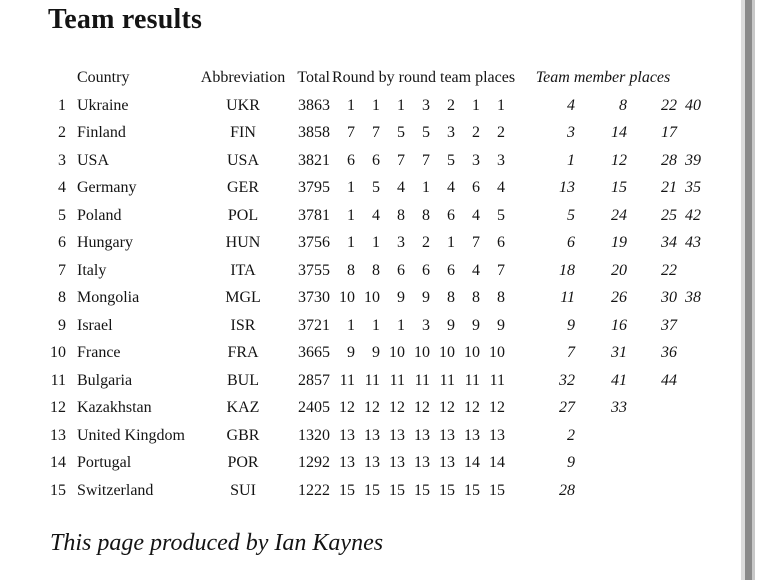  What do you see at coordinates (370, 436) in the screenshot?
I see `table-row: 13 United Kingdom GBR 1320 13 13 13 13 13 13 13 2` at bounding box center [370, 436].